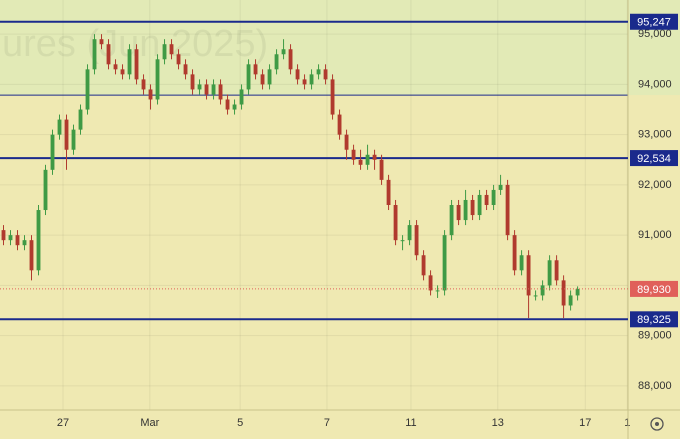 The height and width of the screenshot is (439, 680). Describe the element at coordinates (240, 423) in the screenshot. I see `x-tick-label: 5` at that location.